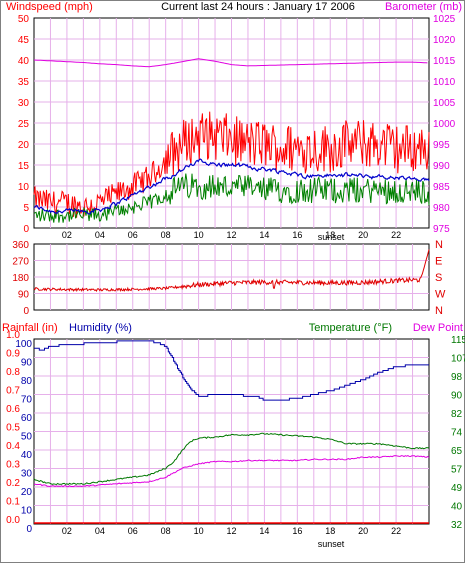  Describe the element at coordinates (199, 531) in the screenshot. I see `temp-panel-x-tick-label: 10` at that location.